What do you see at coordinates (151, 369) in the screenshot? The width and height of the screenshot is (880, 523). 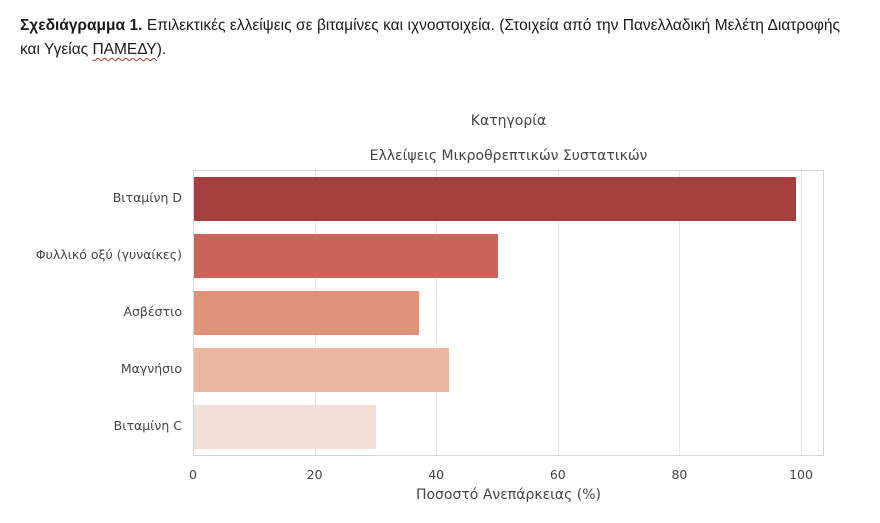 I see `y-tick-label: Μαγνήσιο` at bounding box center [151, 369].